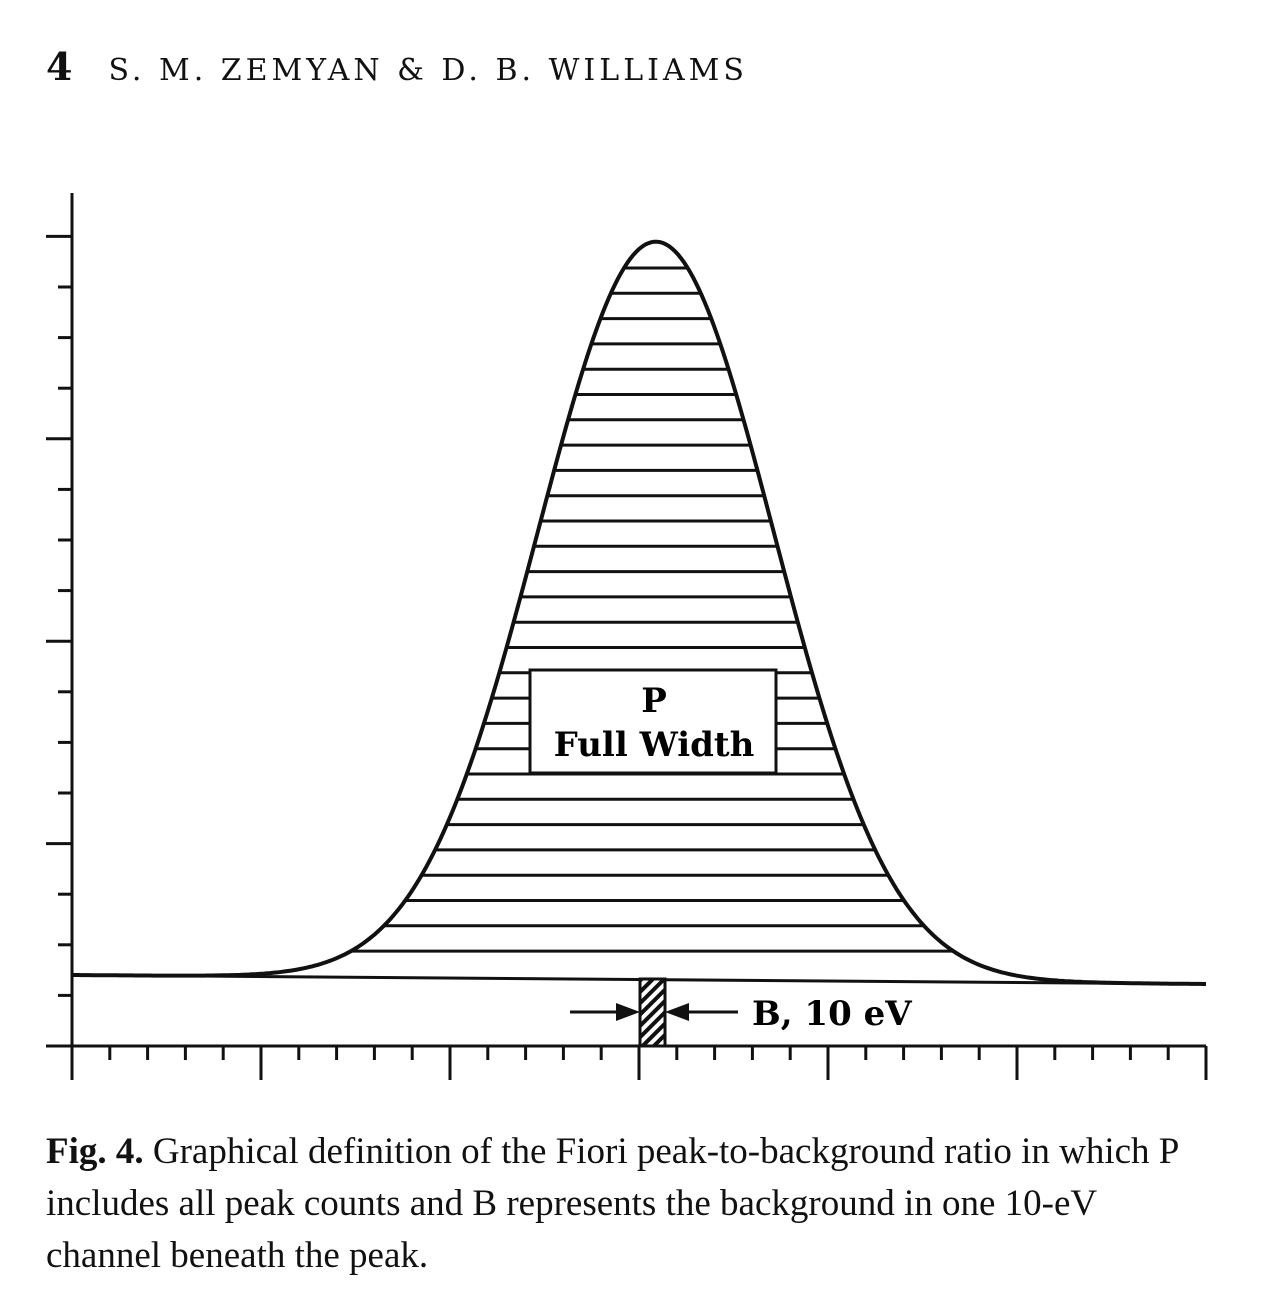 This screenshot has height=1308, width=1266. What do you see at coordinates (59, 641) in the screenshot?
I see `y-axis-ticks` at bounding box center [59, 641].